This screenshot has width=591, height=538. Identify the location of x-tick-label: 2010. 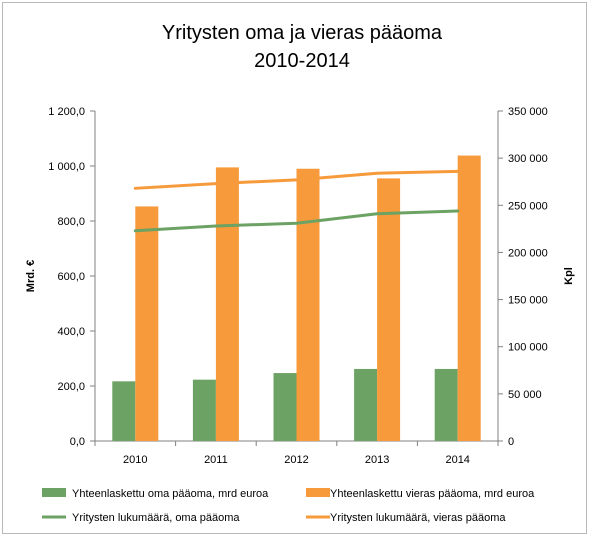
(135, 460).